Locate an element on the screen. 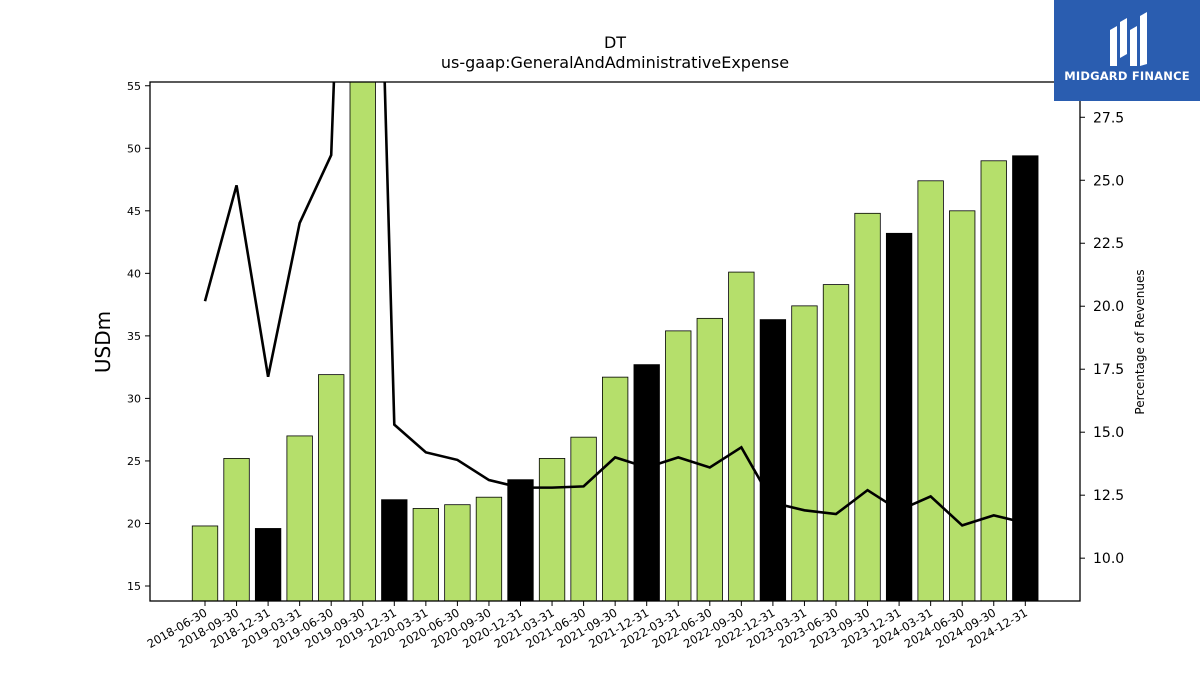 This screenshot has height=675, width=1200. y2-tick-label: 20.0 is located at coordinates (1108, 307).